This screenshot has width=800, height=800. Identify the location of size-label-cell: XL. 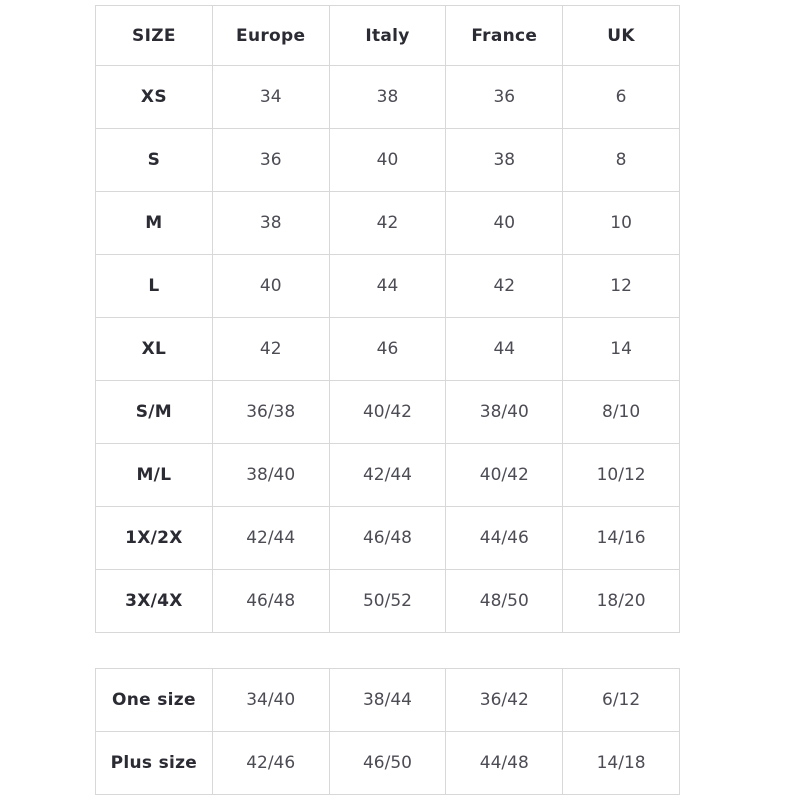
(154, 349).